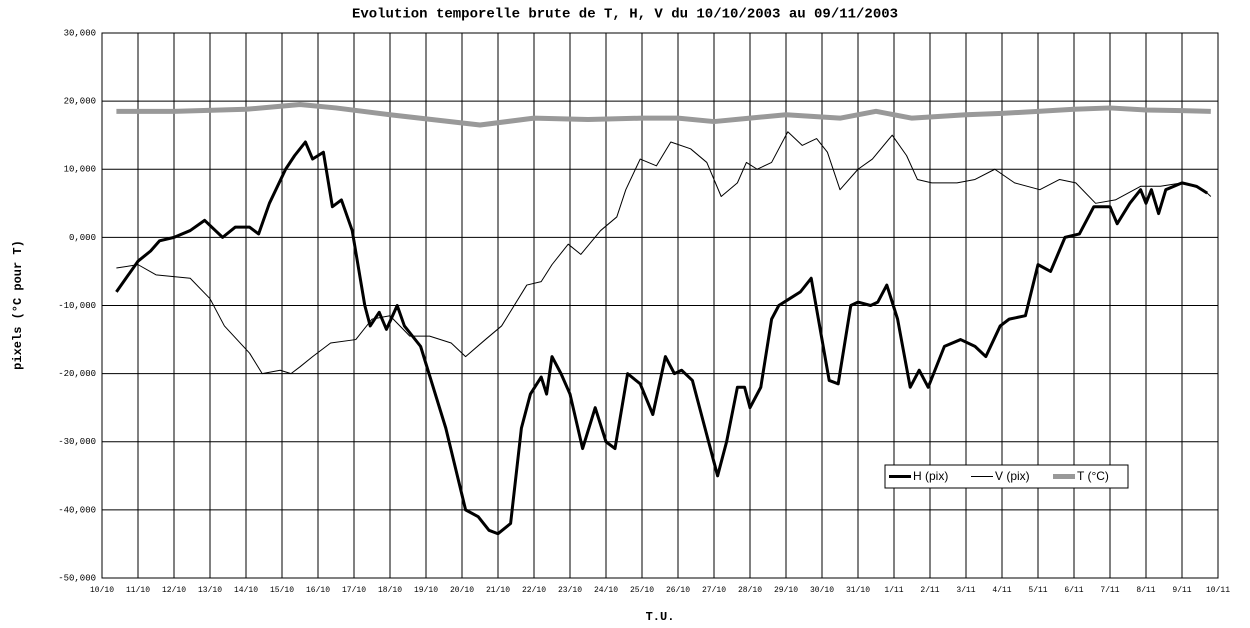  I want to click on x-tick-label: 29/10, so click(786, 590).